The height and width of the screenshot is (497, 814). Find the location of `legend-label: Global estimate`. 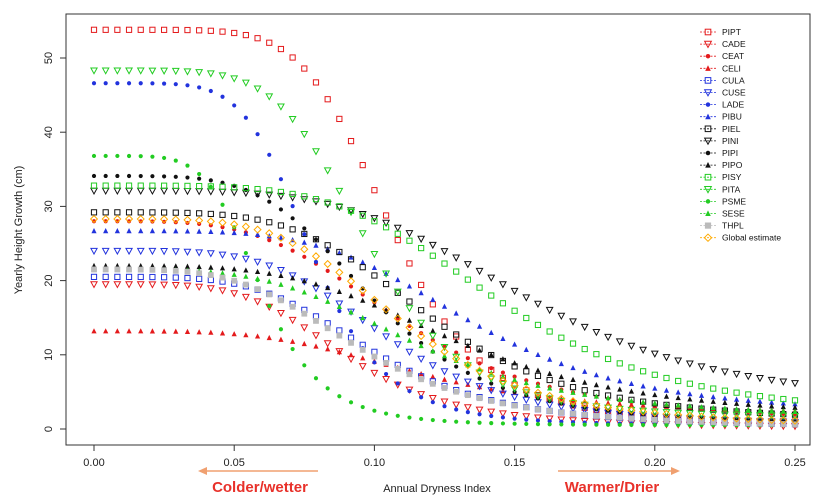

legend-label: Global estimate is located at coordinates (751, 238).